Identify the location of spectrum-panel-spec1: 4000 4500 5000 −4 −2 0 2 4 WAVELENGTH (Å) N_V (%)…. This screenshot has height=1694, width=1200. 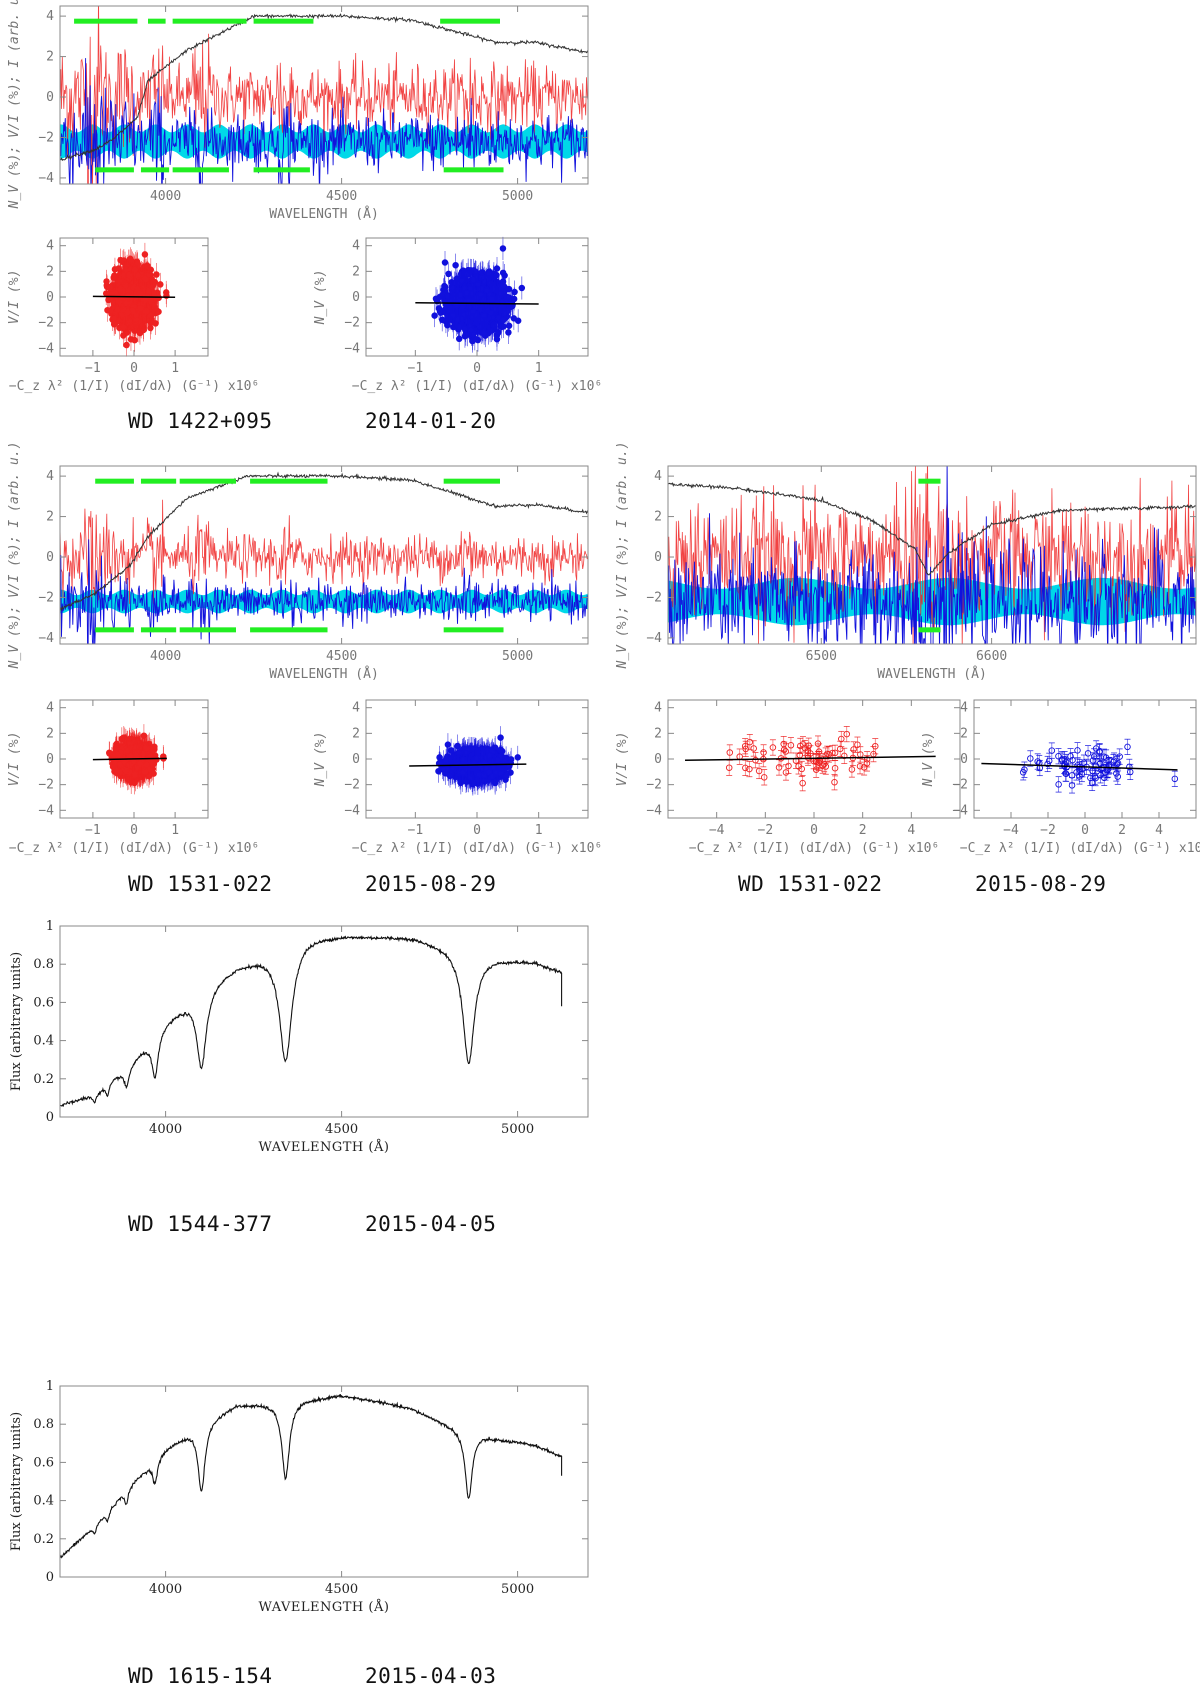
(298, 111).